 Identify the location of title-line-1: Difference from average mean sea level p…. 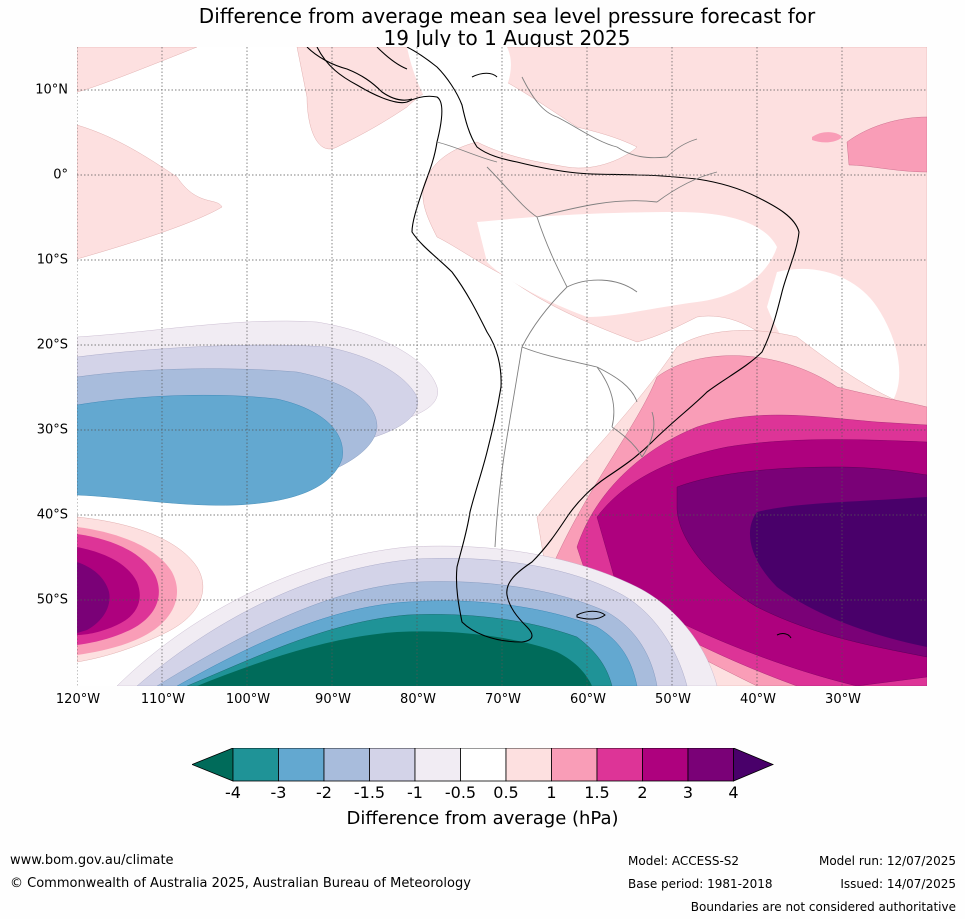
(507, 16).